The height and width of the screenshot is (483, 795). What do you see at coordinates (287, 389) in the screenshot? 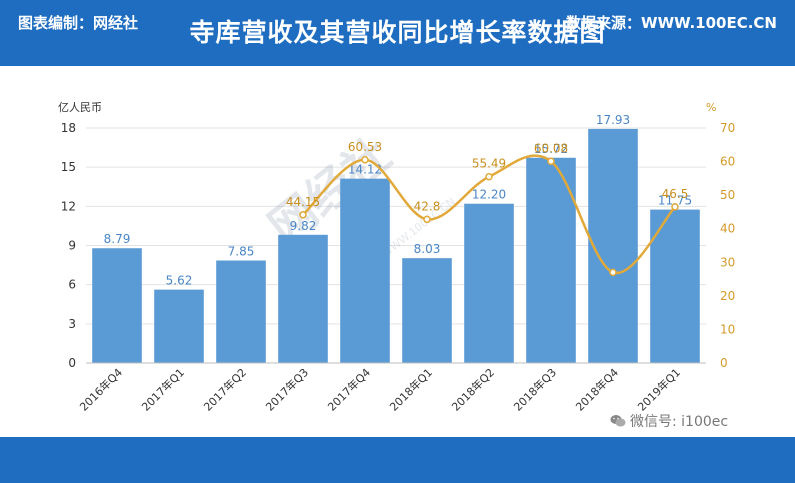
I see `x-tick-label: 2017年Q3` at bounding box center [287, 389].